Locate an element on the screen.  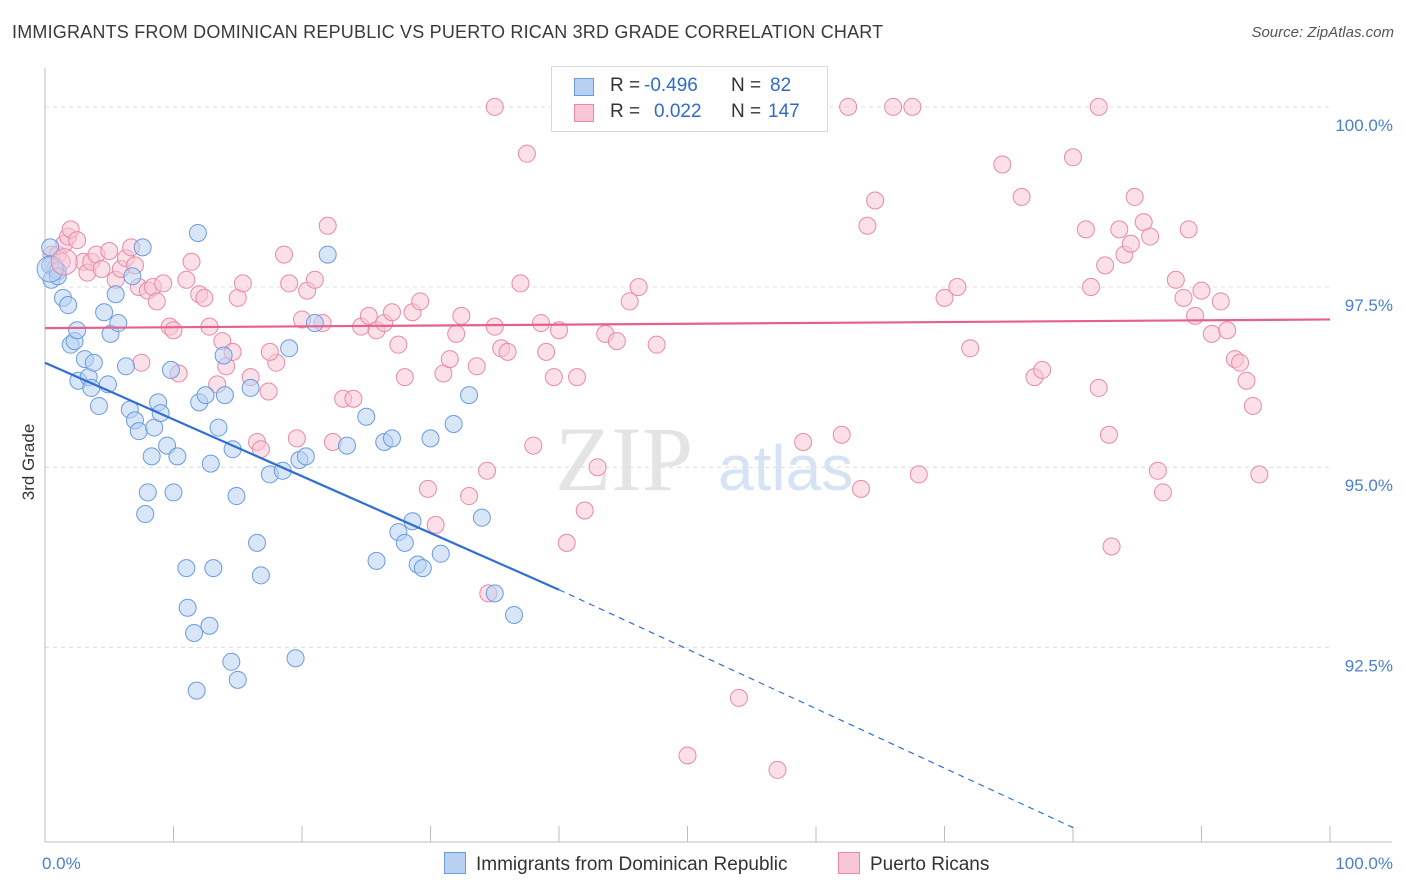
y-tick-label: 92.5% is located at coordinates (1369, 665).